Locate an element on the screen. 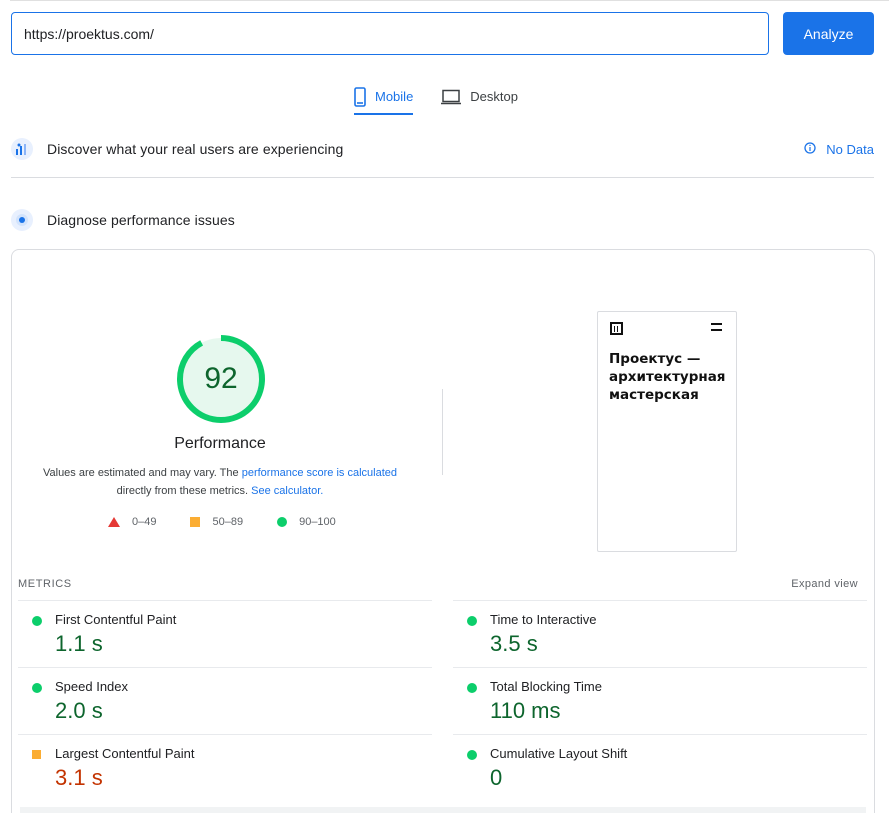 This screenshot has width=889, height=813. square-icon is located at coordinates (195, 522).